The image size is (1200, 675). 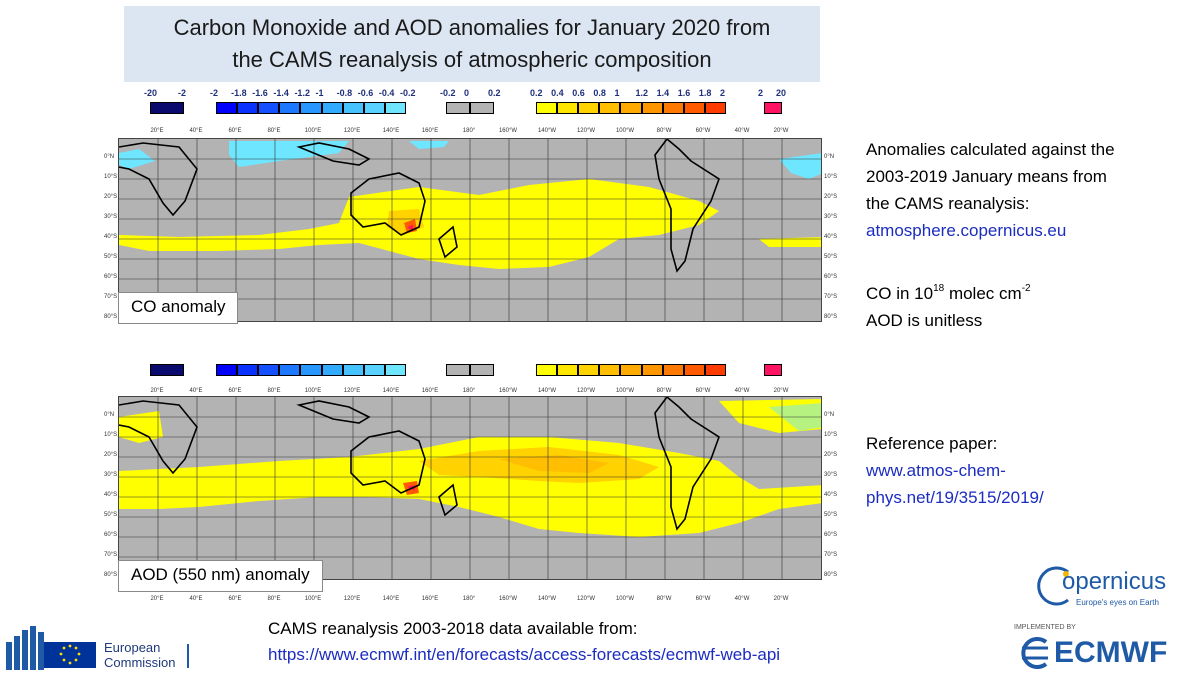 I want to click on reference-link-line-2: phys.net/19/3515/2019/, so click(x=955, y=497).